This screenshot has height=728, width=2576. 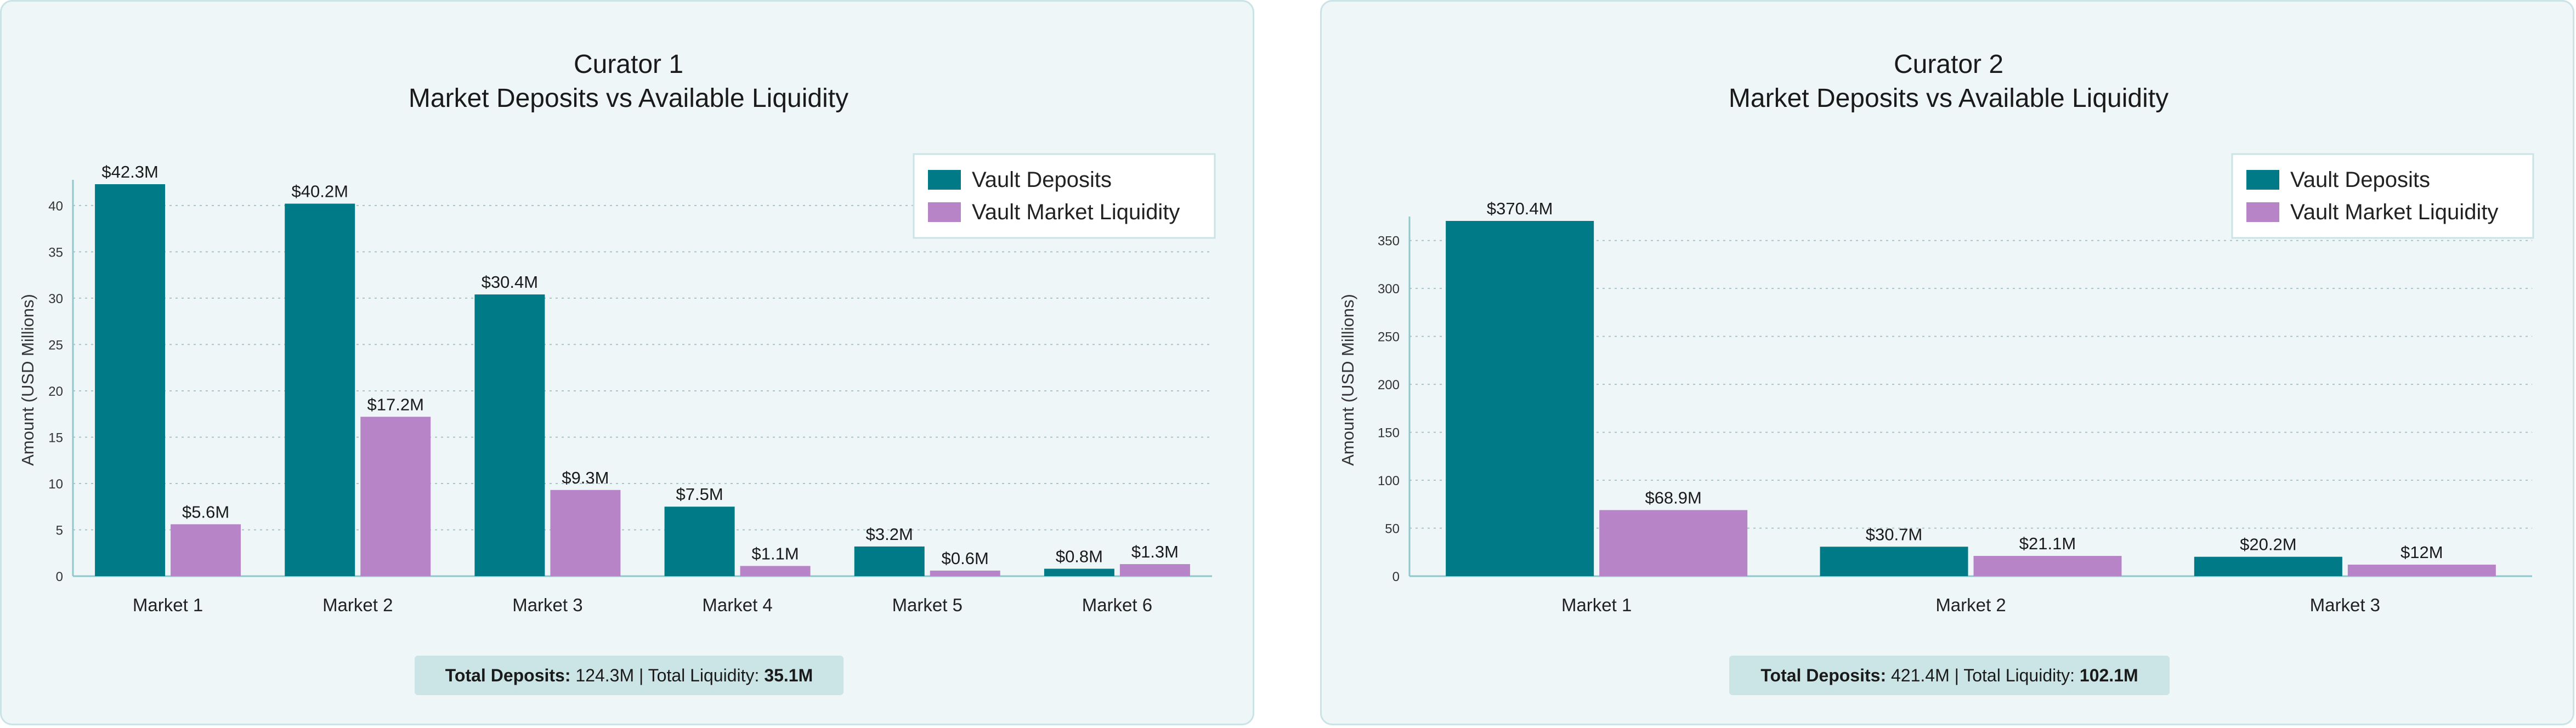 I want to click on data-label-deposits-market-3: $20.2M, so click(x=2268, y=545).